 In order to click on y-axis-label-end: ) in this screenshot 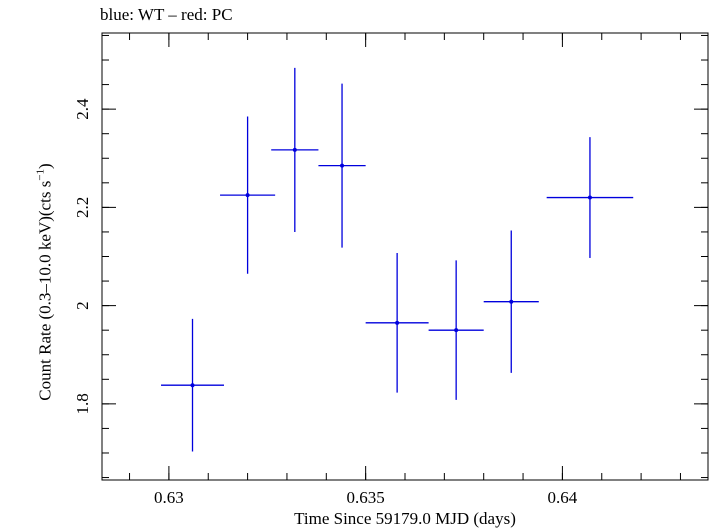, I will do `click(45, 166)`.